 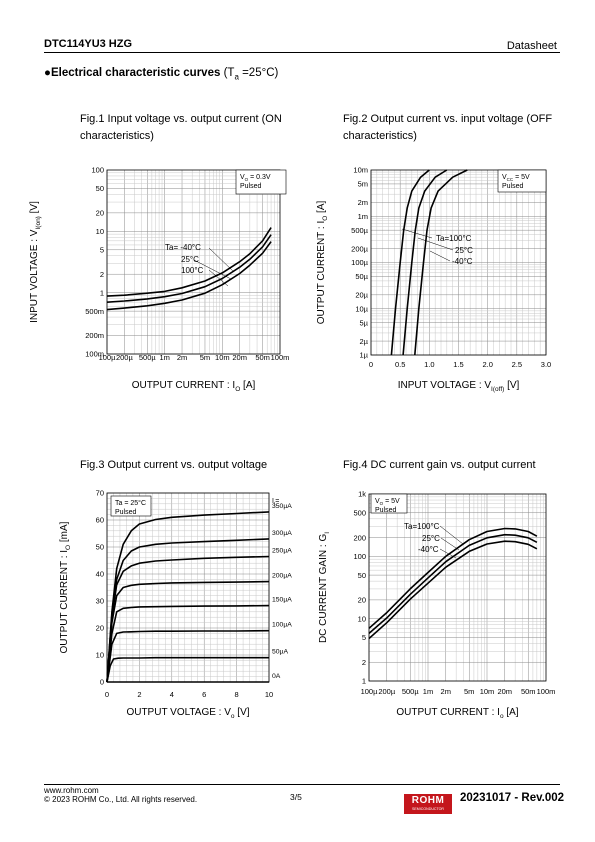 What do you see at coordinates (194, 386) in the screenshot?
I see `x-axis-label: OUTPUT CURRENT : IO [A]` at bounding box center [194, 386].